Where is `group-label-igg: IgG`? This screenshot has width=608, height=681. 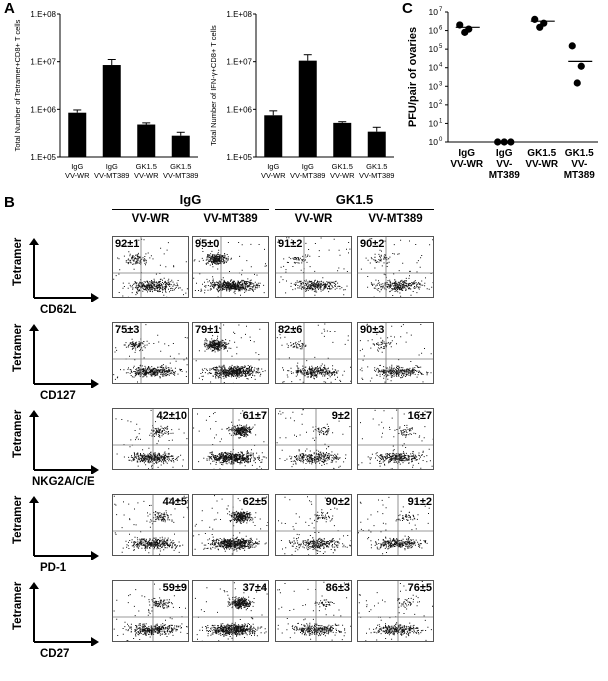 group-label-igg: IgG is located at coordinates (190, 199).